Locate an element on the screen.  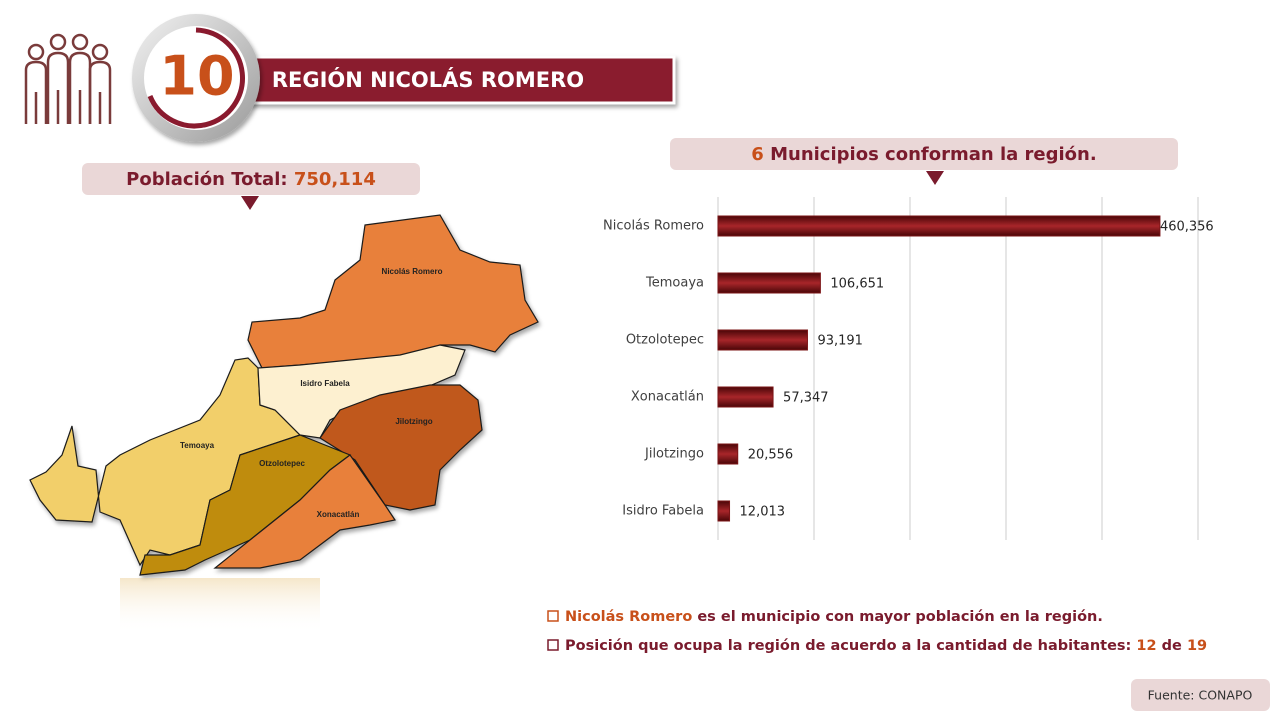
value-label: 20,556 is located at coordinates (771, 455).